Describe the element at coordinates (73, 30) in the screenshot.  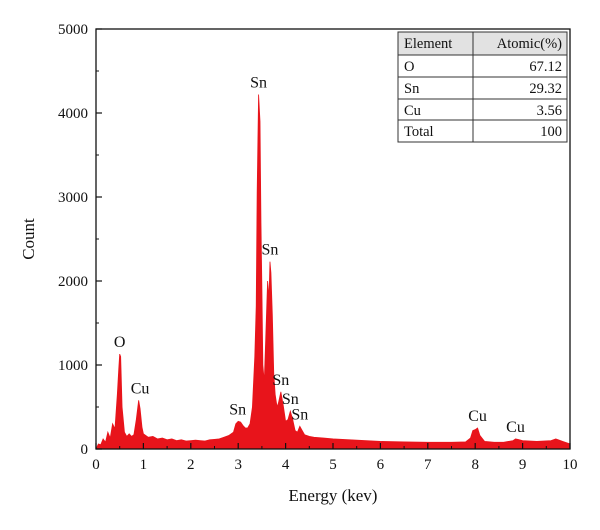
I see `y-tick-label: 5000` at that location.